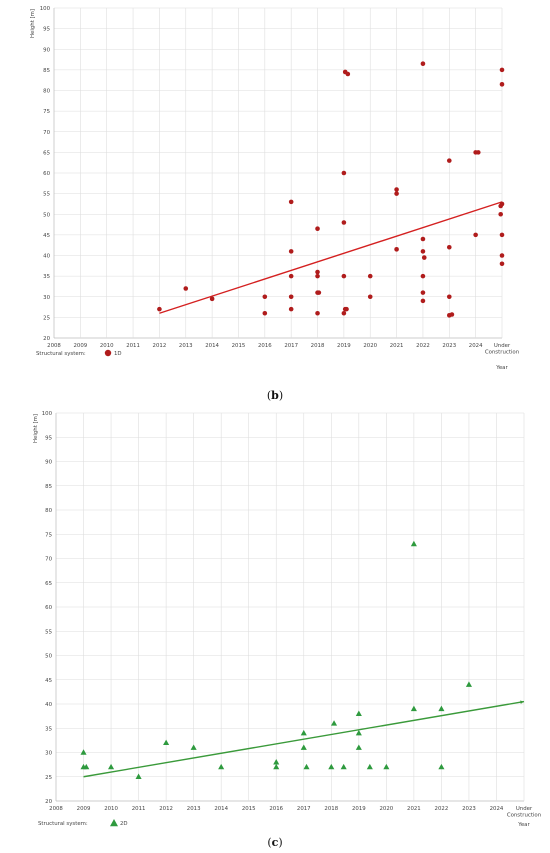  What do you see at coordinates (46, 257) in the screenshot?
I see `y-tick-label: 40` at bounding box center [46, 257].